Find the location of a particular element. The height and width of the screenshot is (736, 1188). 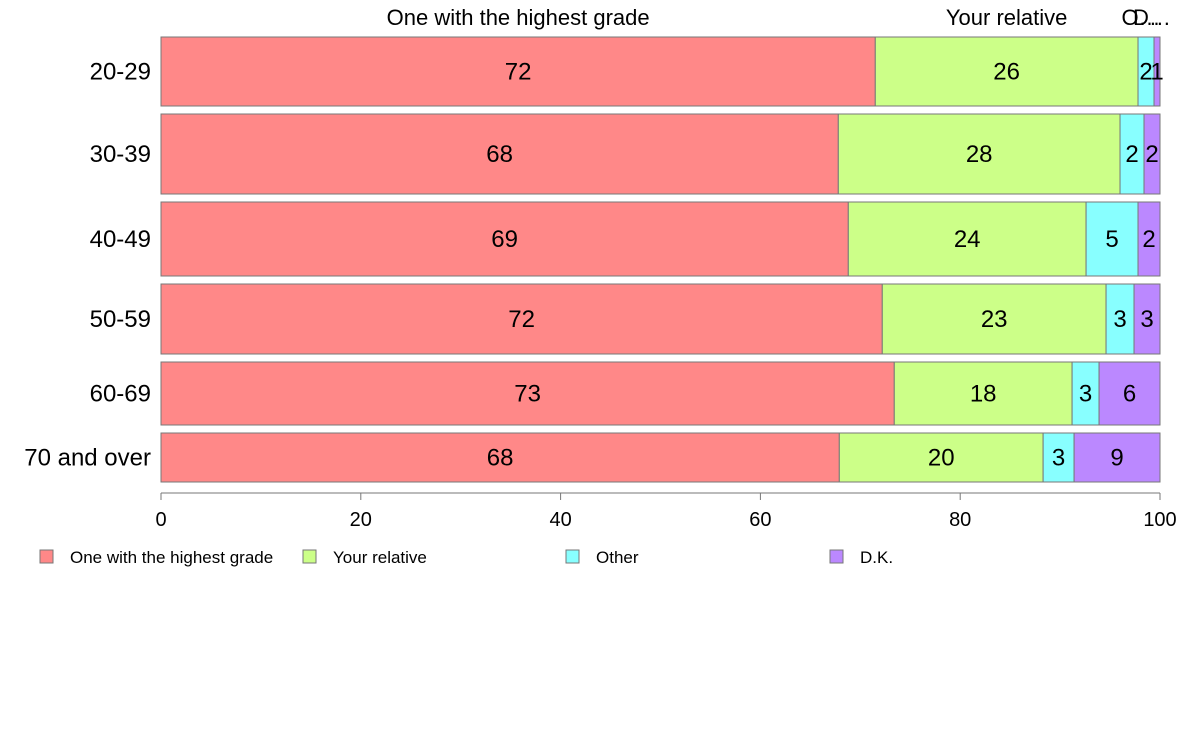

legend-label: One with the highest grade is located at coordinates (171, 557).